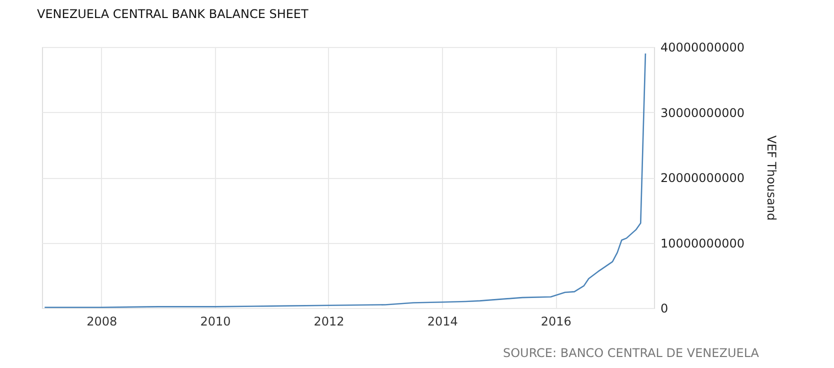 The image size is (834, 368). Describe the element at coordinates (556, 321) in the screenshot. I see `x-tick-label: 2016` at that location.